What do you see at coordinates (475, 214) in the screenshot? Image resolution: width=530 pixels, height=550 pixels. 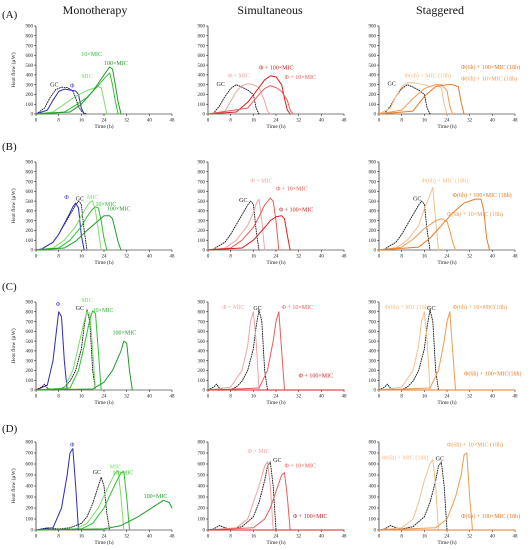 I see `curve-label-phi-6h-10xmic-18h: Φ(6h) + 10×MIC (18h)` at bounding box center [475, 214].